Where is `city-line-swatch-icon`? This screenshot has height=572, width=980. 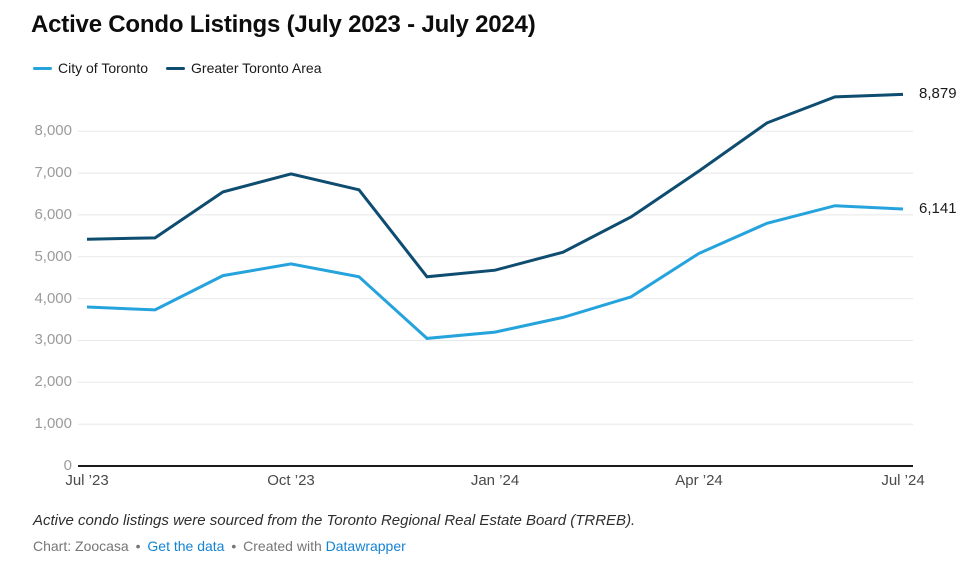
city-line-swatch-icon is located at coordinates (42, 68).